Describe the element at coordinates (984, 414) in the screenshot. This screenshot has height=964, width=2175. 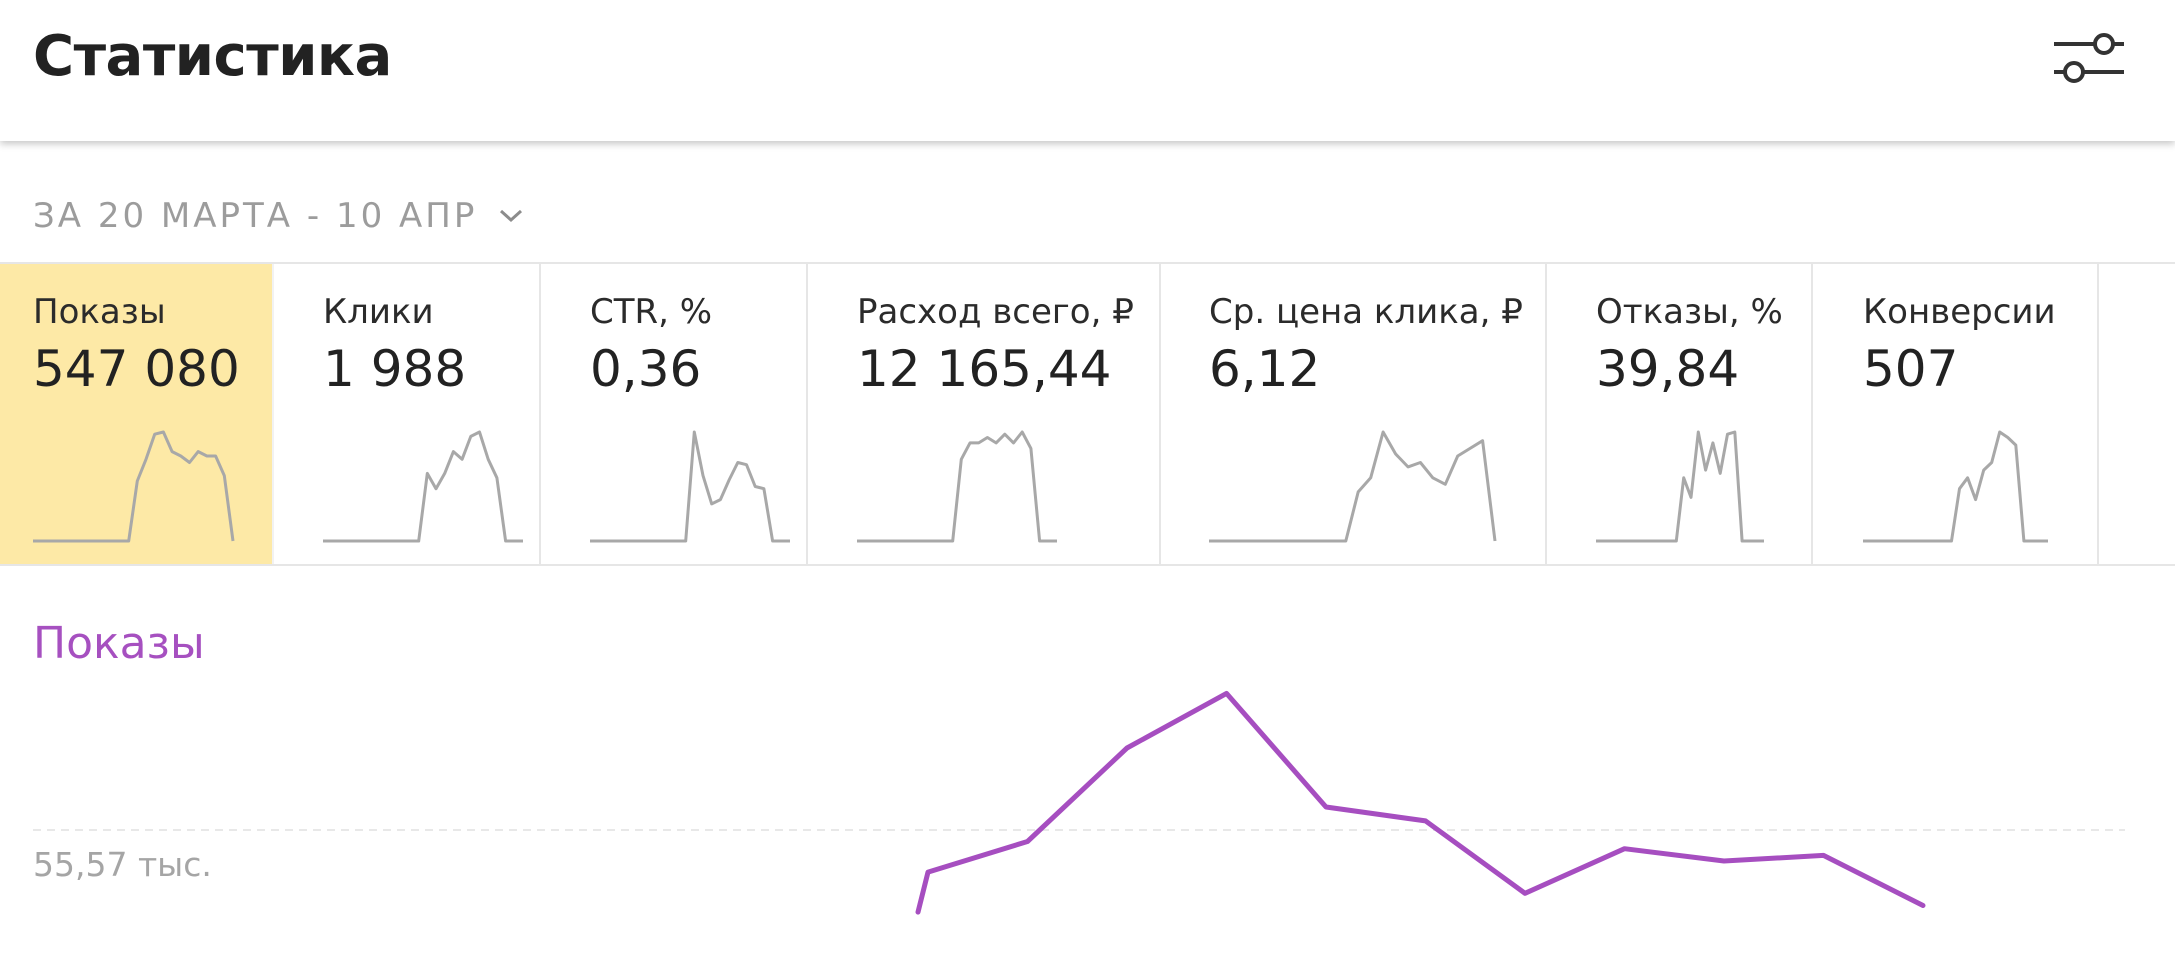
I see `metric-tile-spend: Расход всего, ₽ 12 165,44` at that location.